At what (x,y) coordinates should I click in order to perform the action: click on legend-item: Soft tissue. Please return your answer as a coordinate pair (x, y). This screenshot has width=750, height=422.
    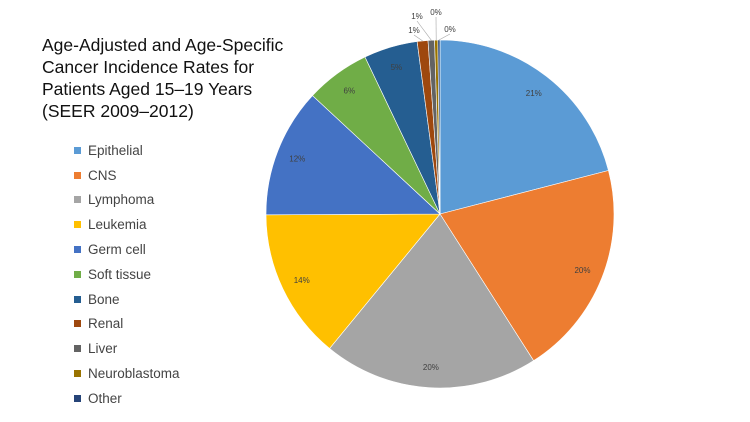
    Looking at the image, I should click on (127, 274).